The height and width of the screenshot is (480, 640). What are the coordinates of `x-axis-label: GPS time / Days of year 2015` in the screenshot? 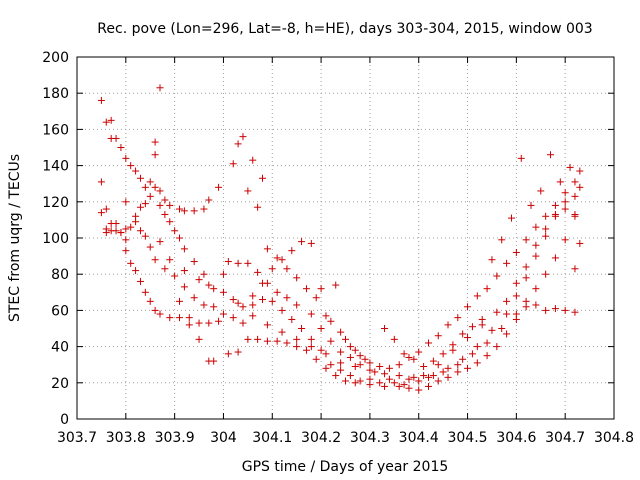 It's located at (345, 467).